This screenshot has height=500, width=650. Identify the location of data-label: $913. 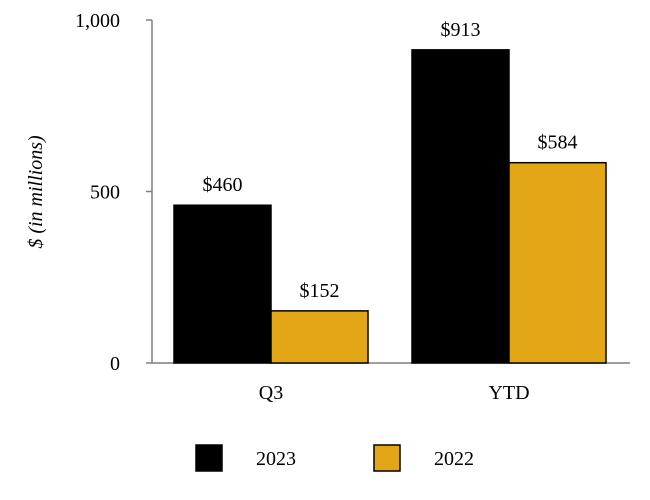
(461, 30).